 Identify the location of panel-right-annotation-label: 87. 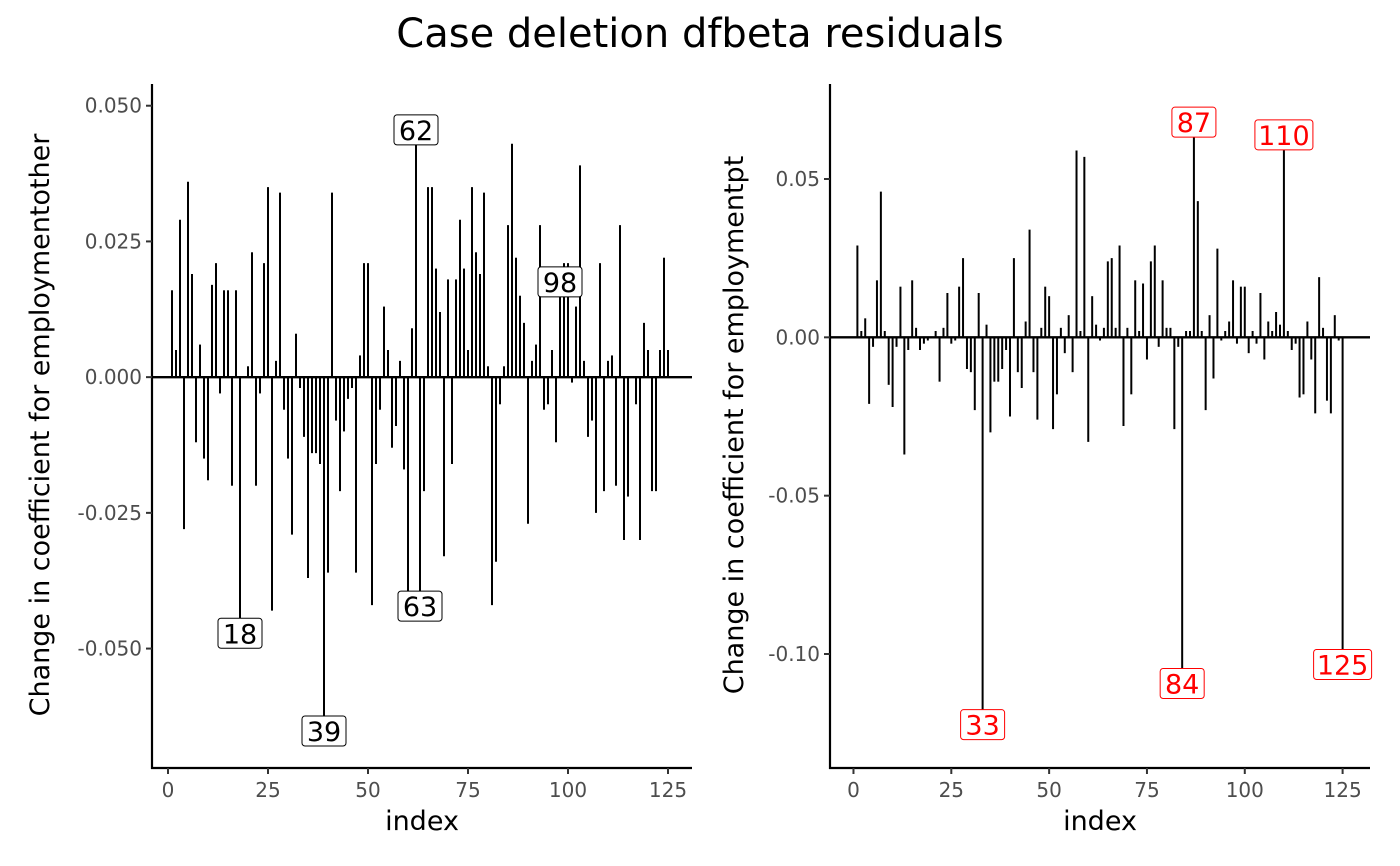
(1194, 123).